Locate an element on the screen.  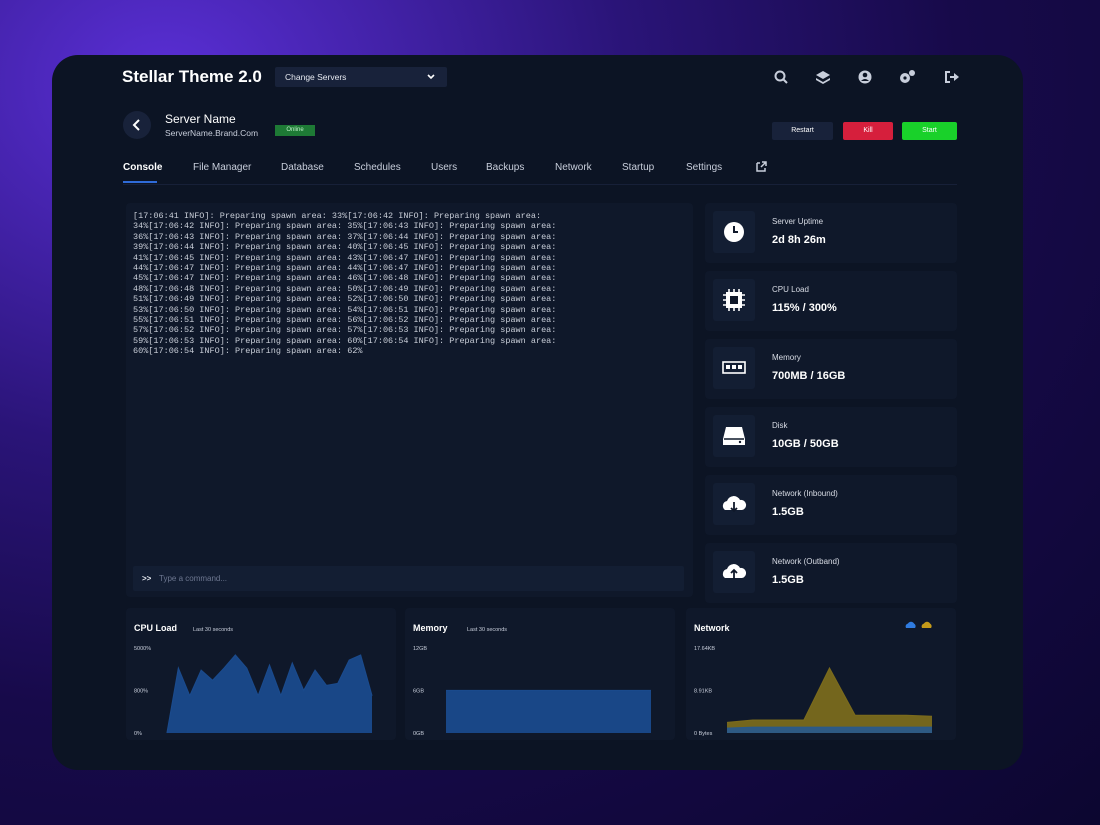
kill-button: Kill is located at coordinates (868, 131).